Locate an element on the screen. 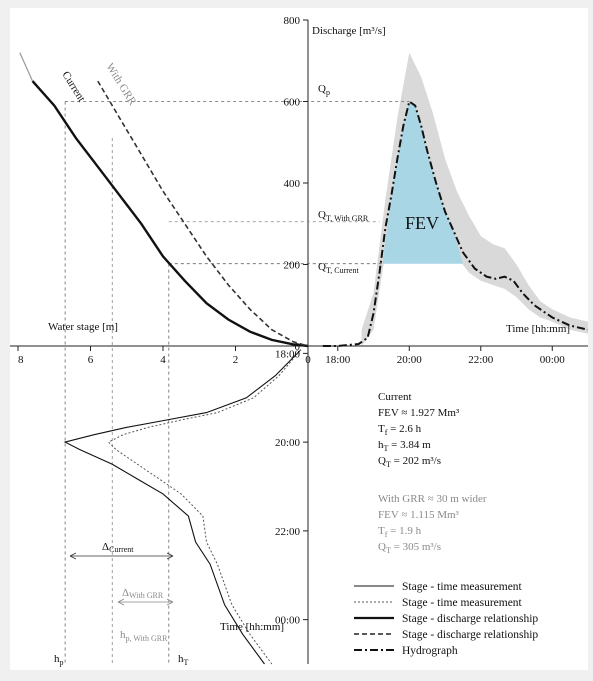 This screenshot has height=681, width=593. time-y-tick-label: 22:00 is located at coordinates (288, 532).